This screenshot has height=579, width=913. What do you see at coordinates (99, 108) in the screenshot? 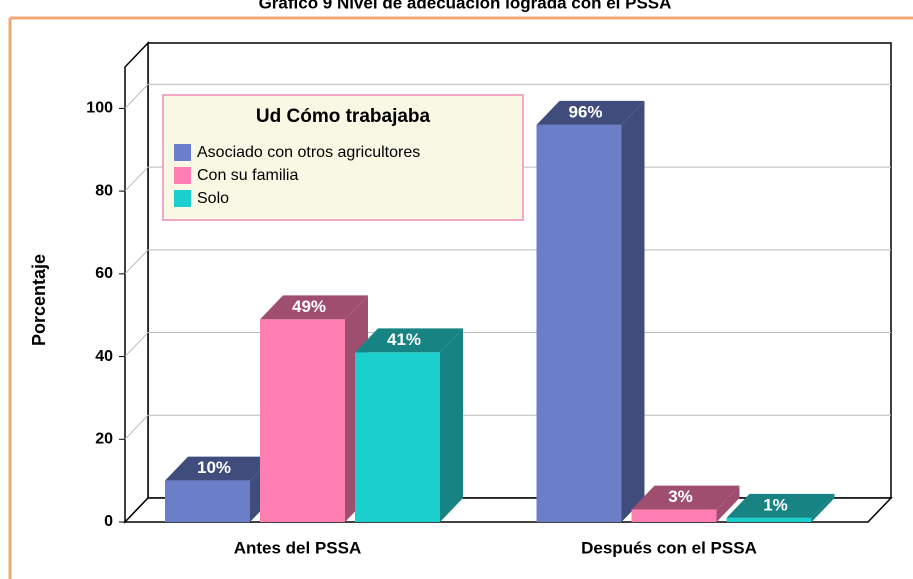
I see `y-tick-label: 100` at bounding box center [99, 108].